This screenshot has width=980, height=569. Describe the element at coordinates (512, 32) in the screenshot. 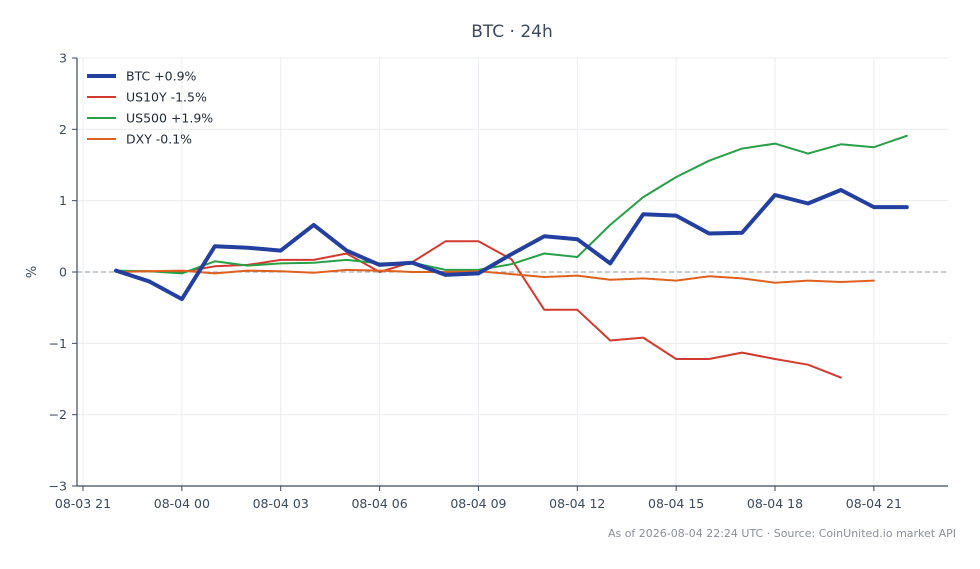

I see `chart-title: BTC · 24h` at that location.